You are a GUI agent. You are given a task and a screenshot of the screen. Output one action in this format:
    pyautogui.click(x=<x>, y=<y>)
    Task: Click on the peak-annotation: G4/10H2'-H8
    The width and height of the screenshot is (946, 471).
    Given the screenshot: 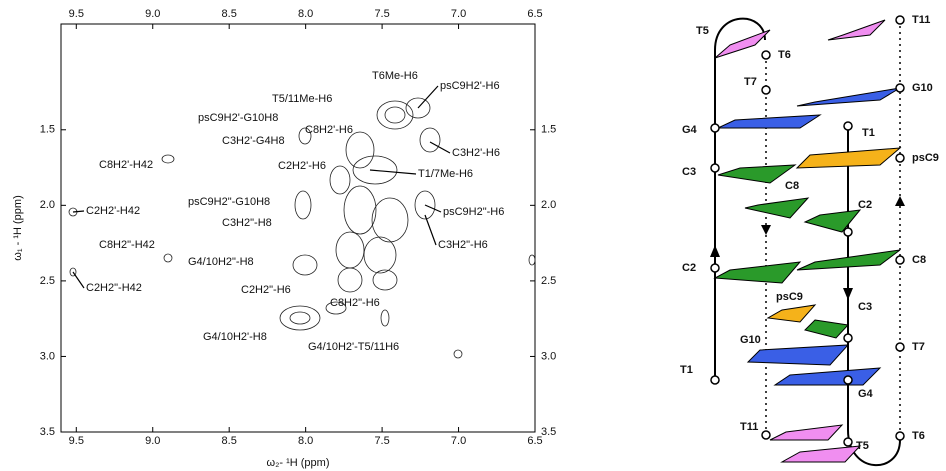 What is the action you would take?
    pyautogui.click(x=235, y=337)
    